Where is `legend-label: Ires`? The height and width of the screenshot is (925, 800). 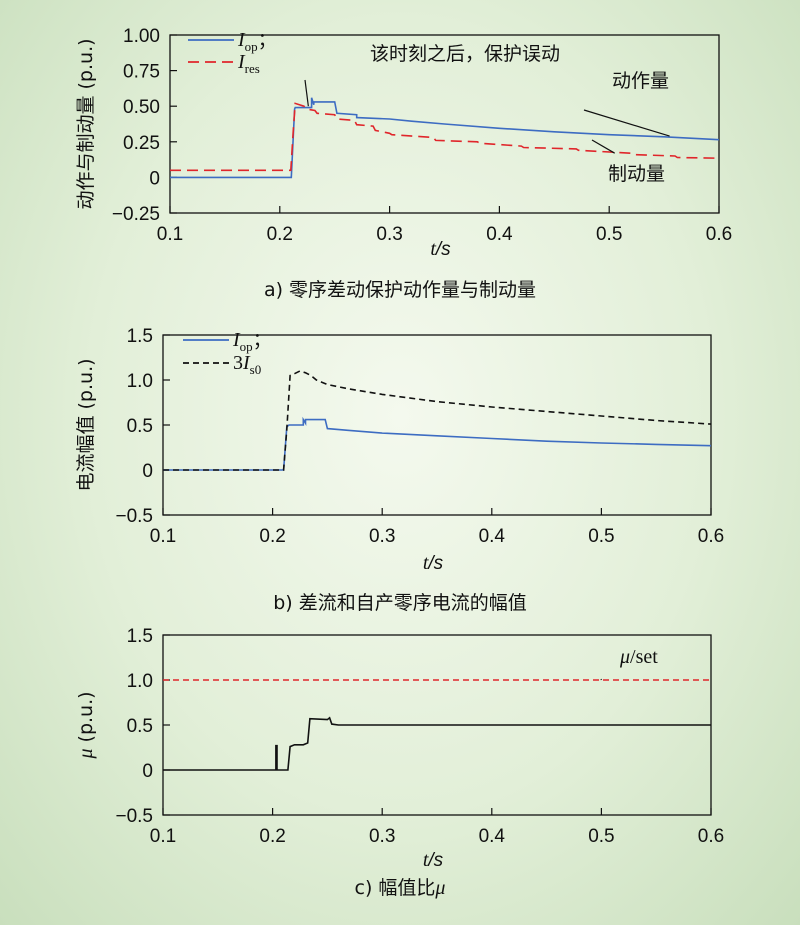 legend-label: Ires is located at coordinates (248, 63).